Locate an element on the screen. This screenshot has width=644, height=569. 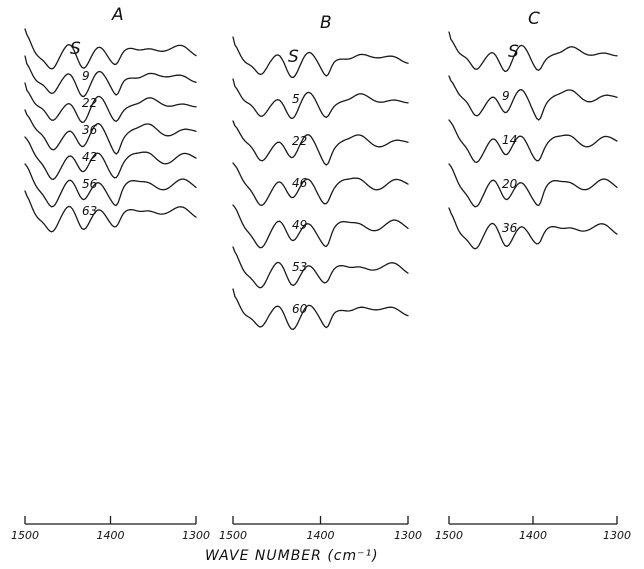
x-axis-label: WAVE NUMBER (cm⁻¹) is located at coordinates (292, 556).